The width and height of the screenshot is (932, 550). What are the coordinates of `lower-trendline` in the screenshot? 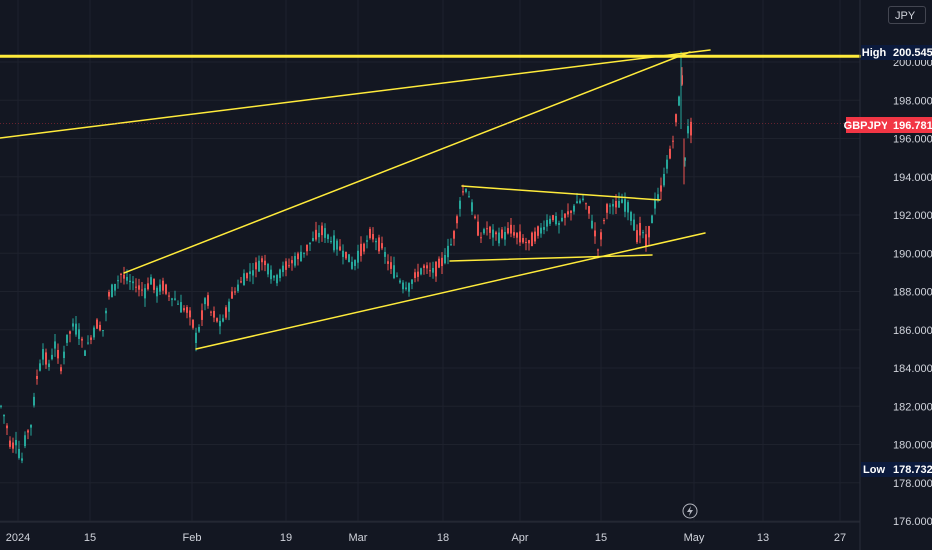 It's located at (450, 291).